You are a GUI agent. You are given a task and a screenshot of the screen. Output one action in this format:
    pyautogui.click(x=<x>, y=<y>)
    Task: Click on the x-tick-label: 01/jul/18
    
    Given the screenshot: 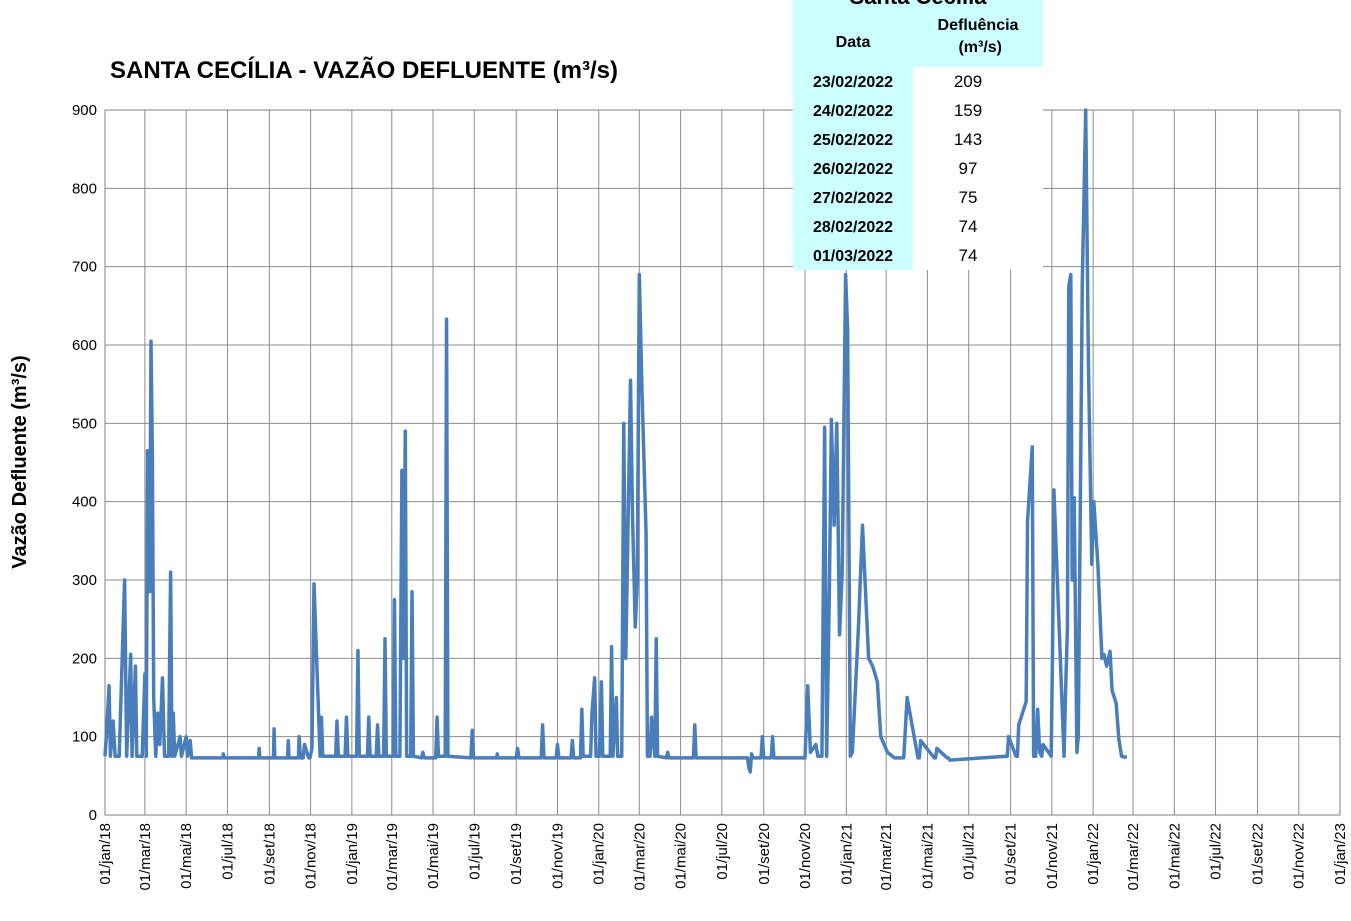 What is the action you would take?
    pyautogui.click(x=227, y=851)
    